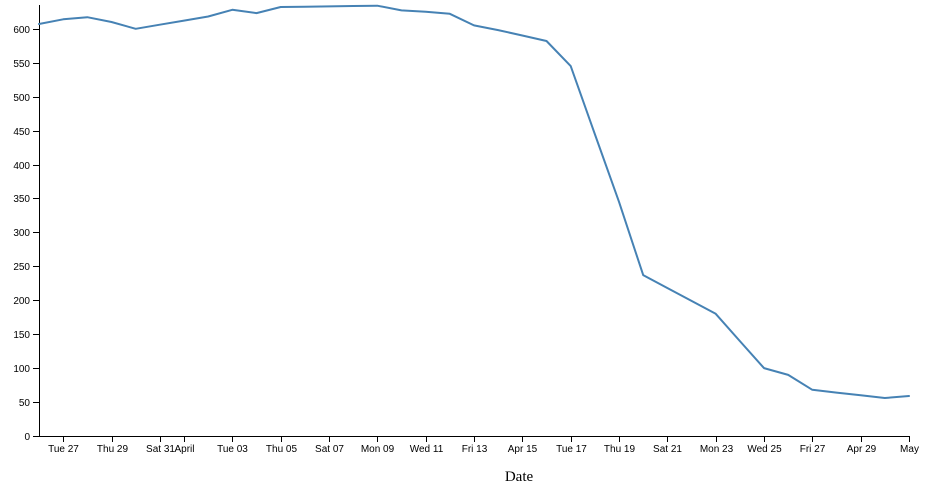 Image resolution: width=928 pixels, height=488 pixels. What do you see at coordinates (862, 449) in the screenshot?
I see `x-tick-label: Apr 29` at bounding box center [862, 449].